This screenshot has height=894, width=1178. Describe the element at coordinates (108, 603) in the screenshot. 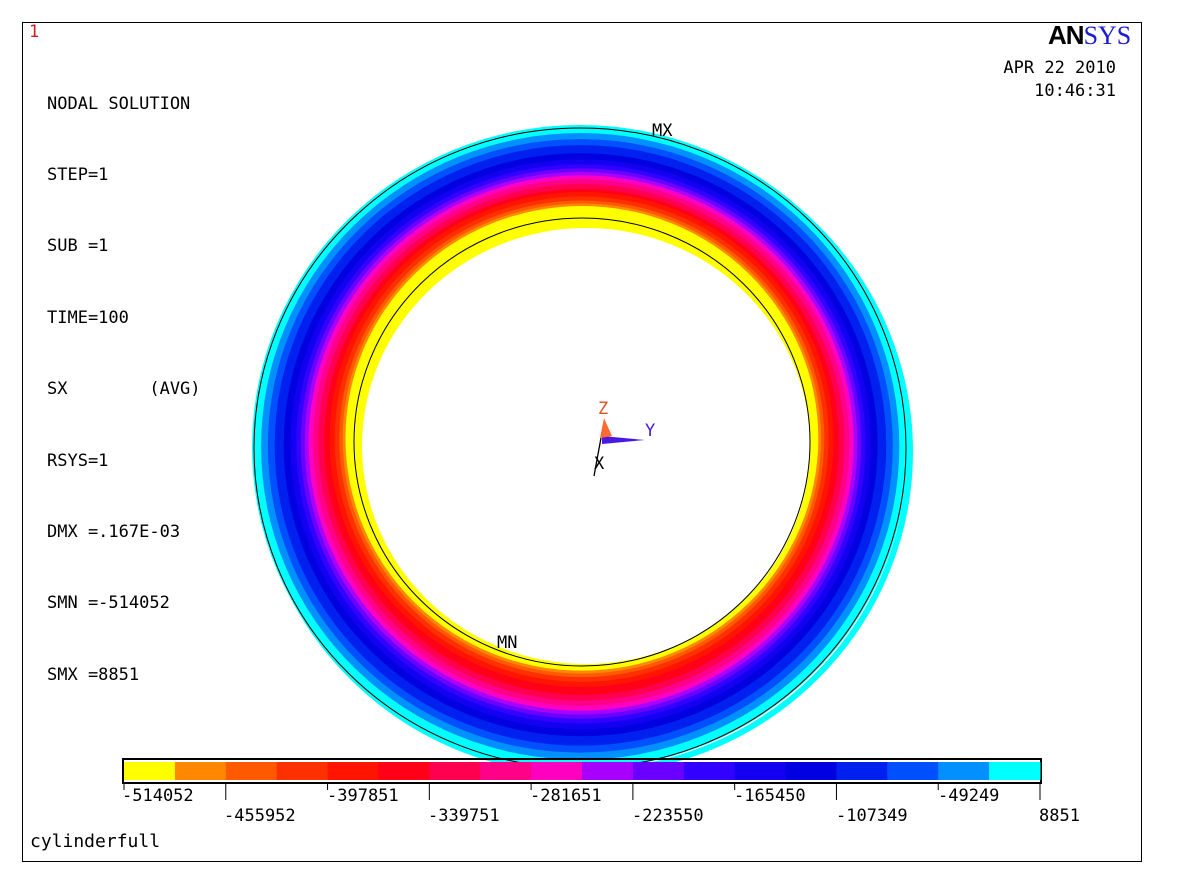

I see `info-line: SMN =-514052` at that location.